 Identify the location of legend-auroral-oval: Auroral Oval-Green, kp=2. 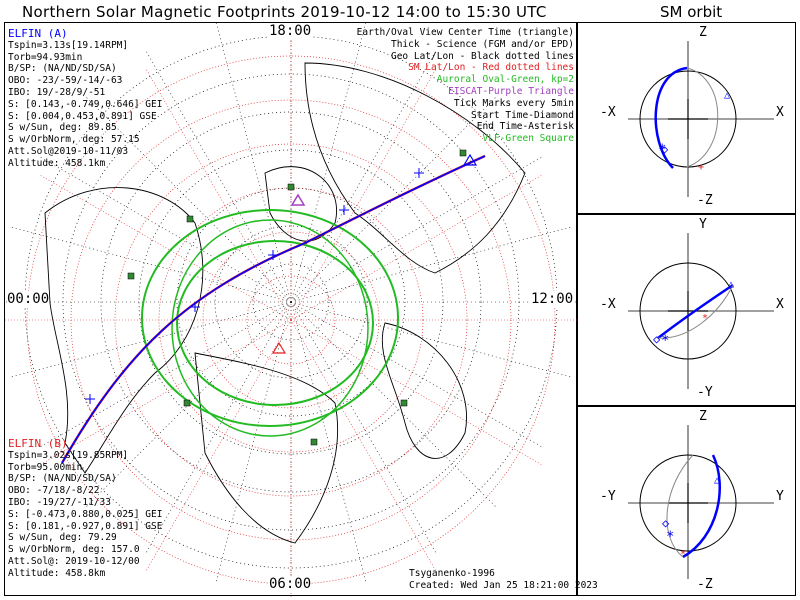
(505, 80).